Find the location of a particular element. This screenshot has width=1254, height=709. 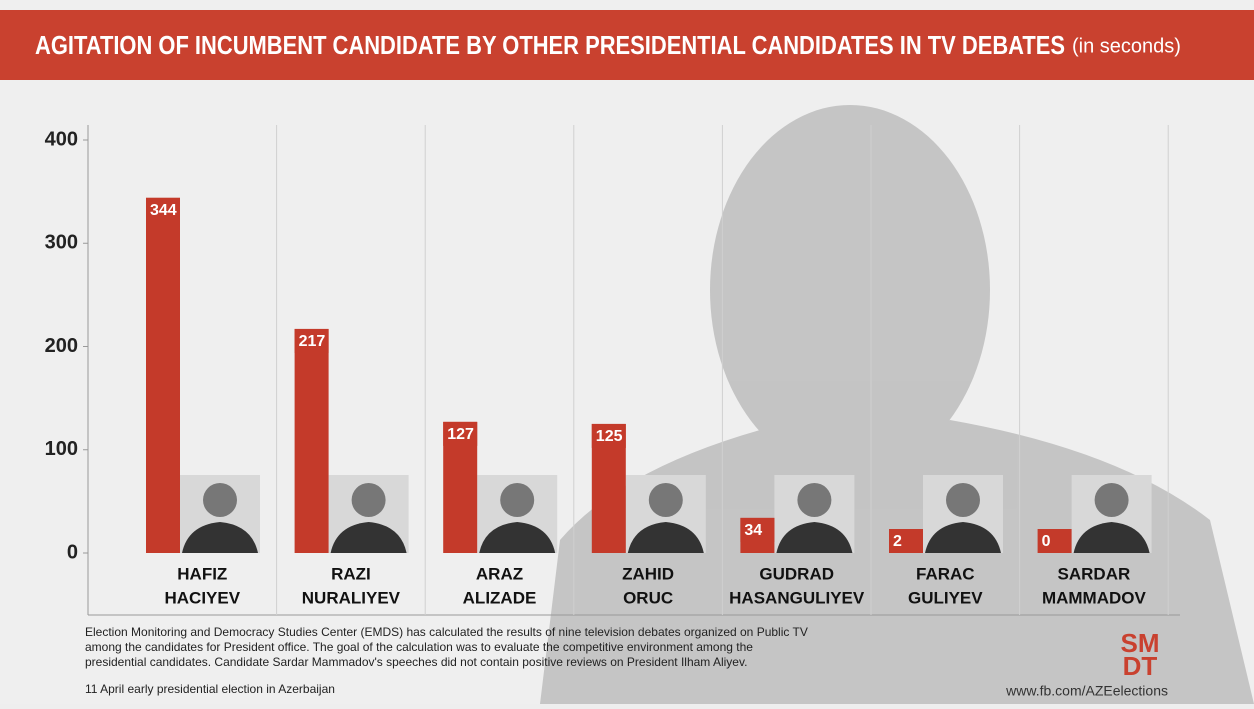

x-tick-label: ALIZADE is located at coordinates (500, 597).